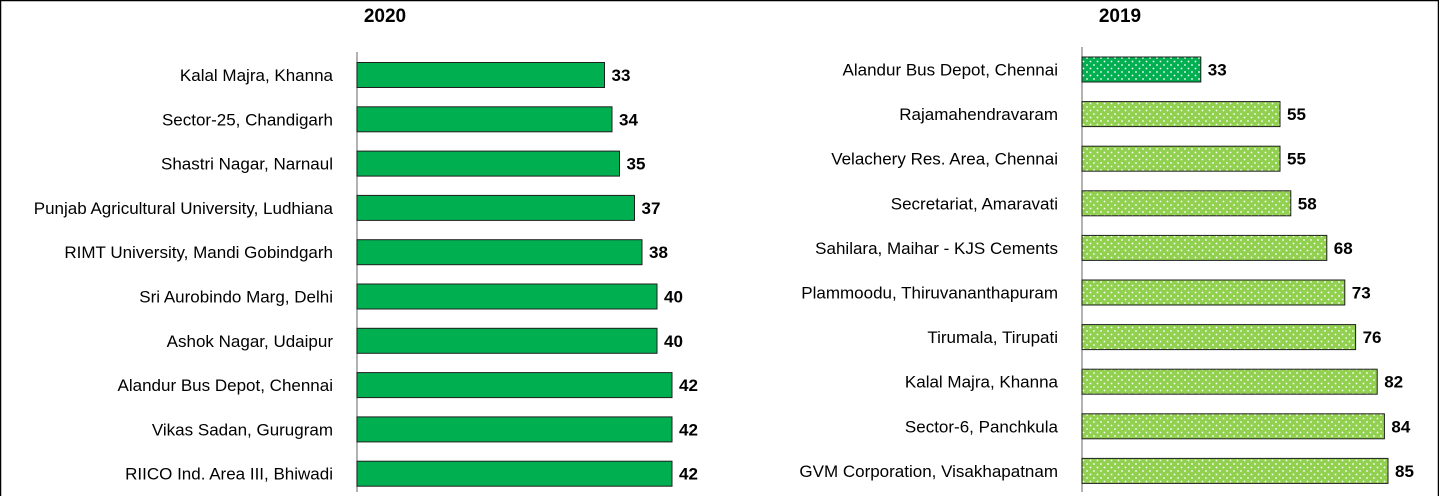  What do you see at coordinates (1404, 471) in the screenshot?
I see `data-label-2019-10: 85` at bounding box center [1404, 471].